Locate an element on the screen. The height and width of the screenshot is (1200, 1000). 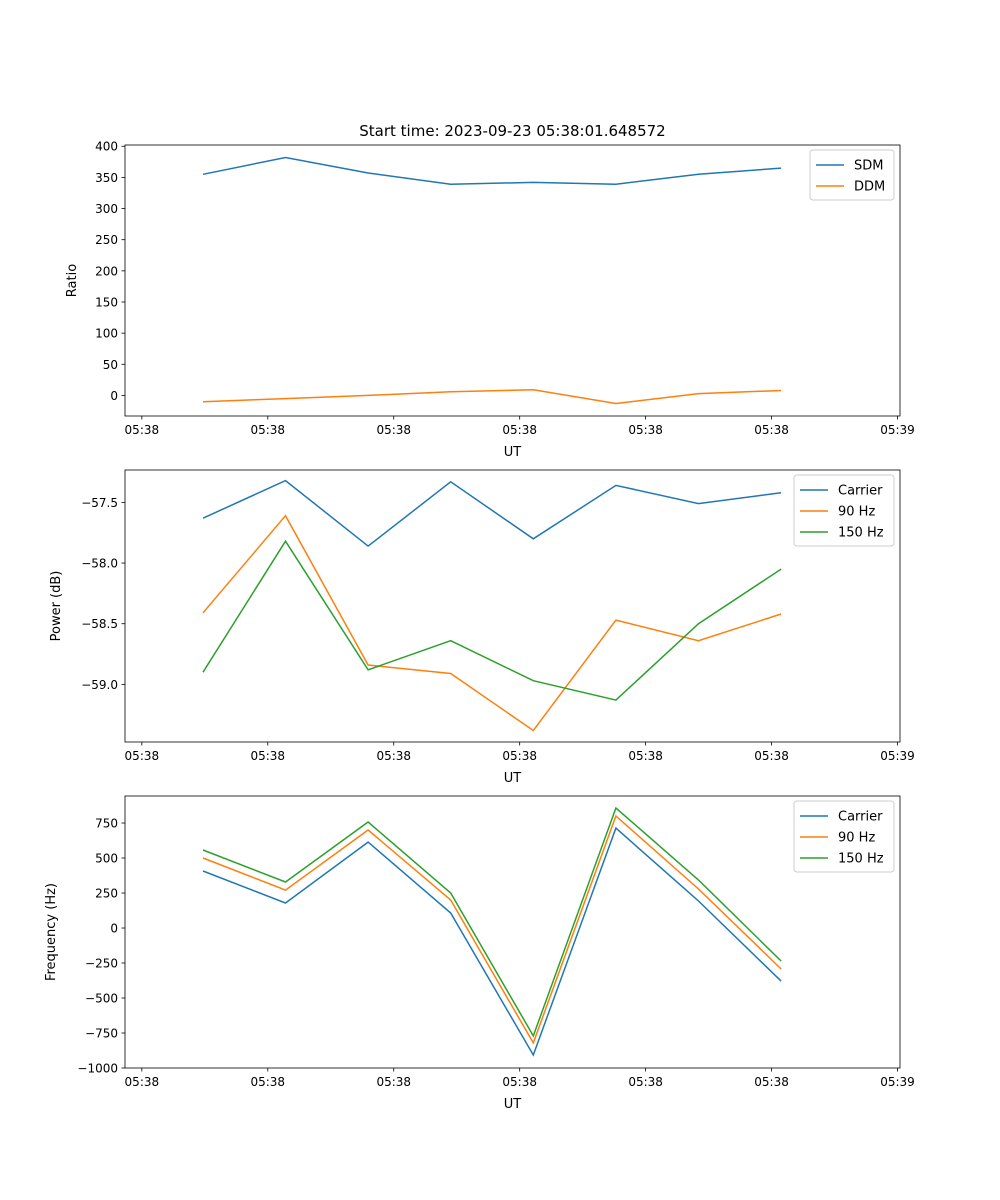
y-tick-label: −1000 is located at coordinates (97, 1069).